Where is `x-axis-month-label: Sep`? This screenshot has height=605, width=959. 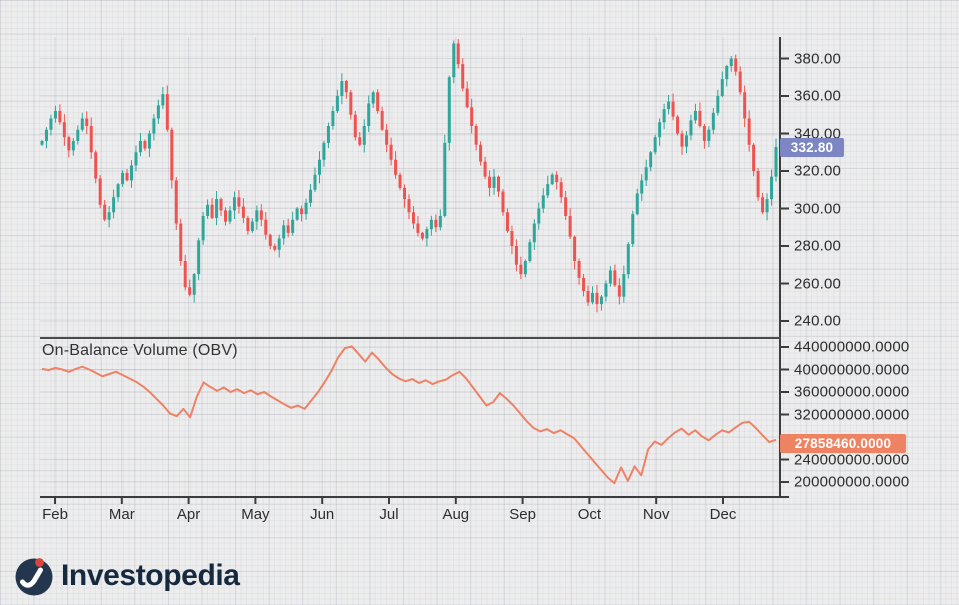 x-axis-month-label: Sep is located at coordinates (522, 514).